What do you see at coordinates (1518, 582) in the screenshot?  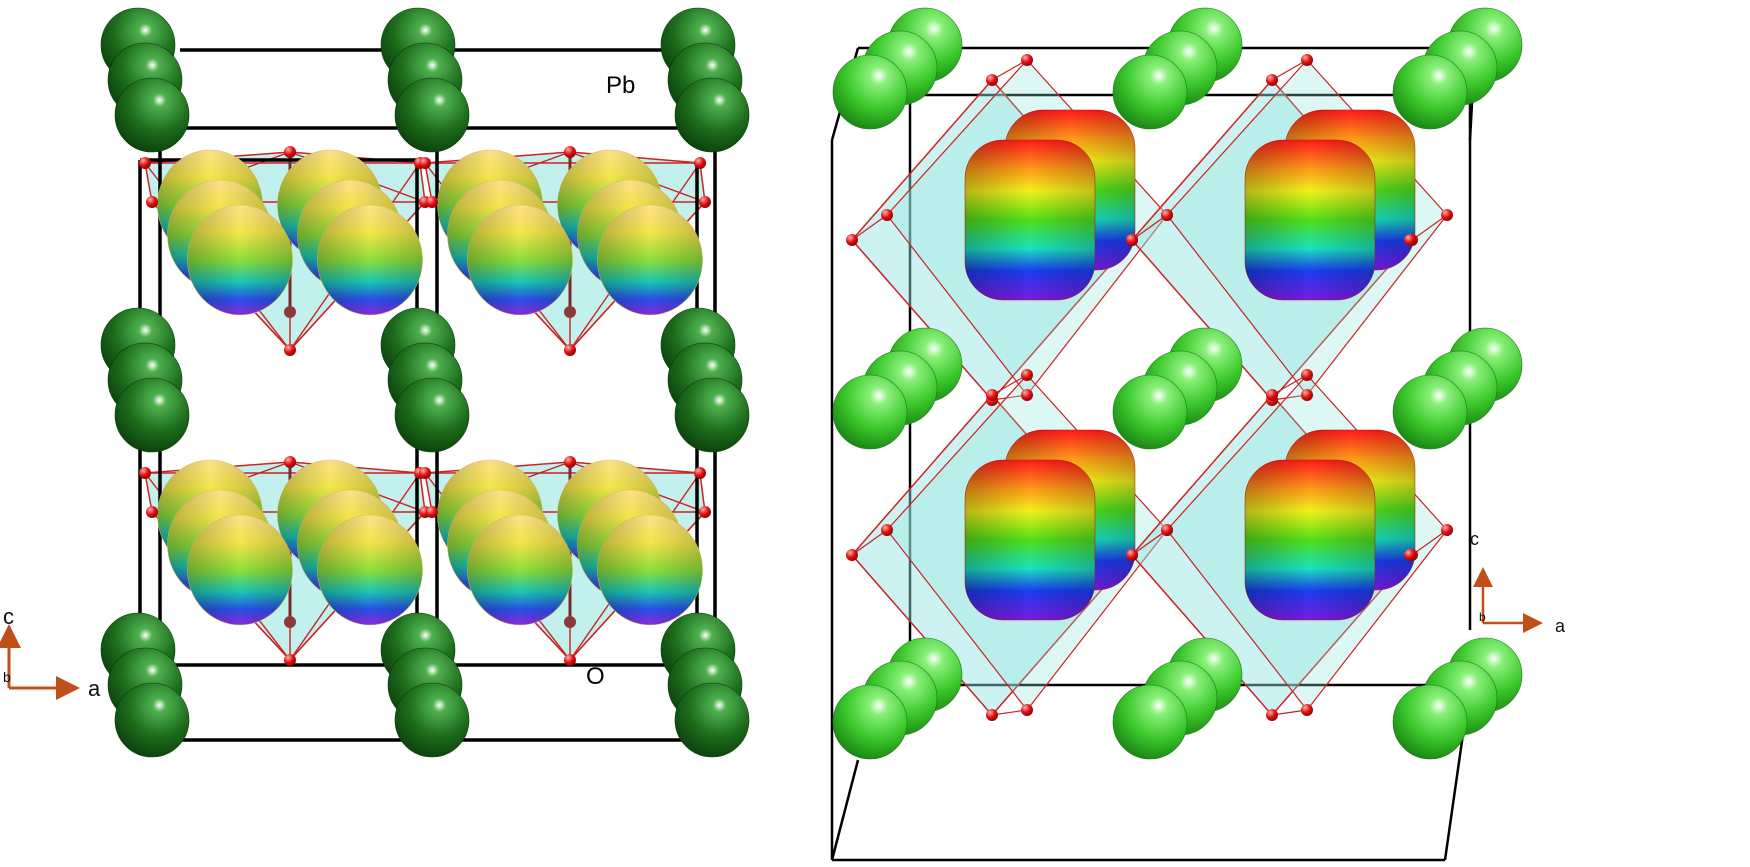 I see `axis-triad-right: c a b` at bounding box center [1518, 582].